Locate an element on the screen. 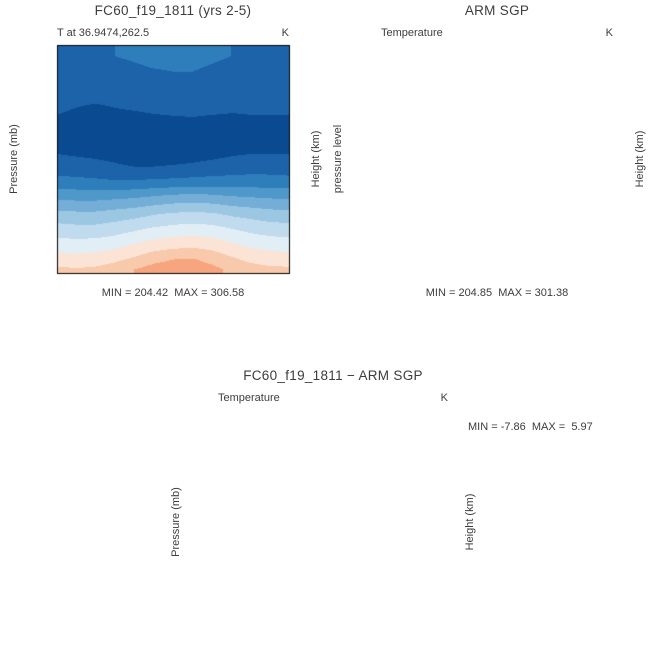 The image size is (648, 662). obs-height-axis-label: Height (km) is located at coordinates (640, 159).